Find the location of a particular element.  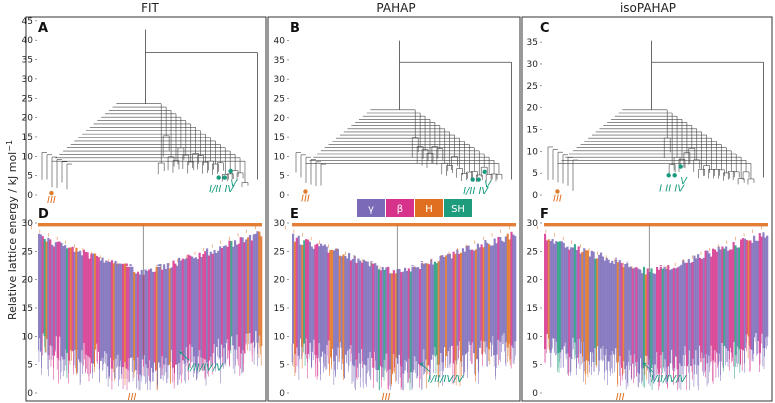

y-tick-label: 0 is located at coordinates (282, 394).